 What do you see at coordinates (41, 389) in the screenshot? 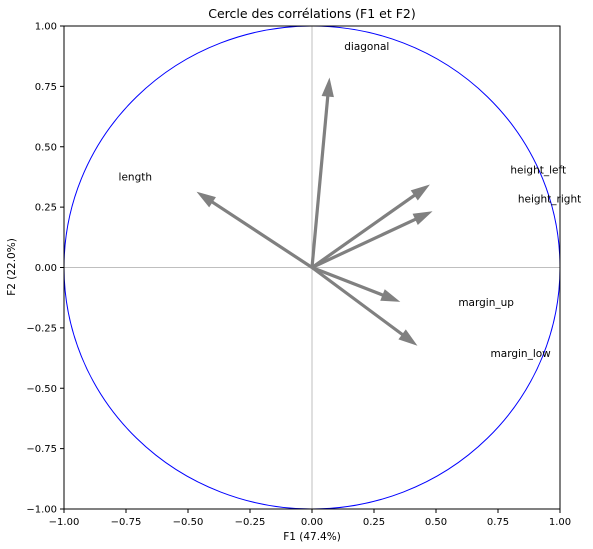
I see `y-tick-label: −0.50` at bounding box center [41, 389].